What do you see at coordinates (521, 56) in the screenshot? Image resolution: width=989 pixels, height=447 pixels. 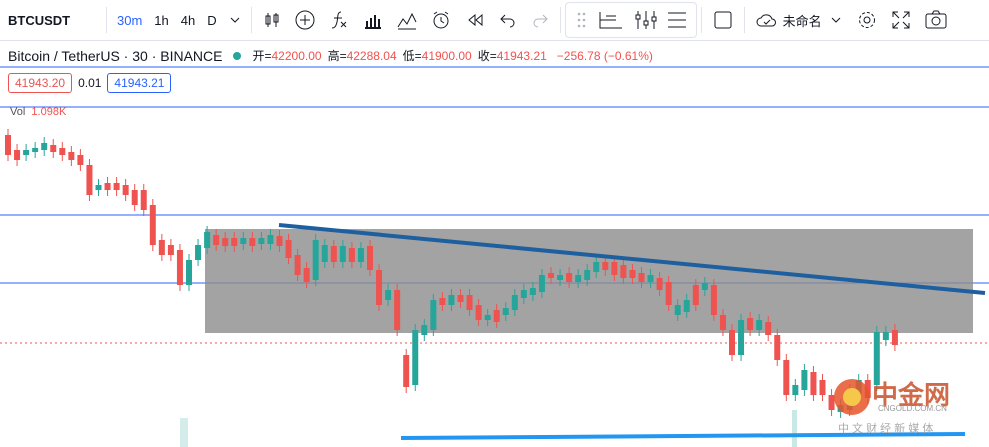 I see `ohlc-value: 41943.21` at bounding box center [521, 56].